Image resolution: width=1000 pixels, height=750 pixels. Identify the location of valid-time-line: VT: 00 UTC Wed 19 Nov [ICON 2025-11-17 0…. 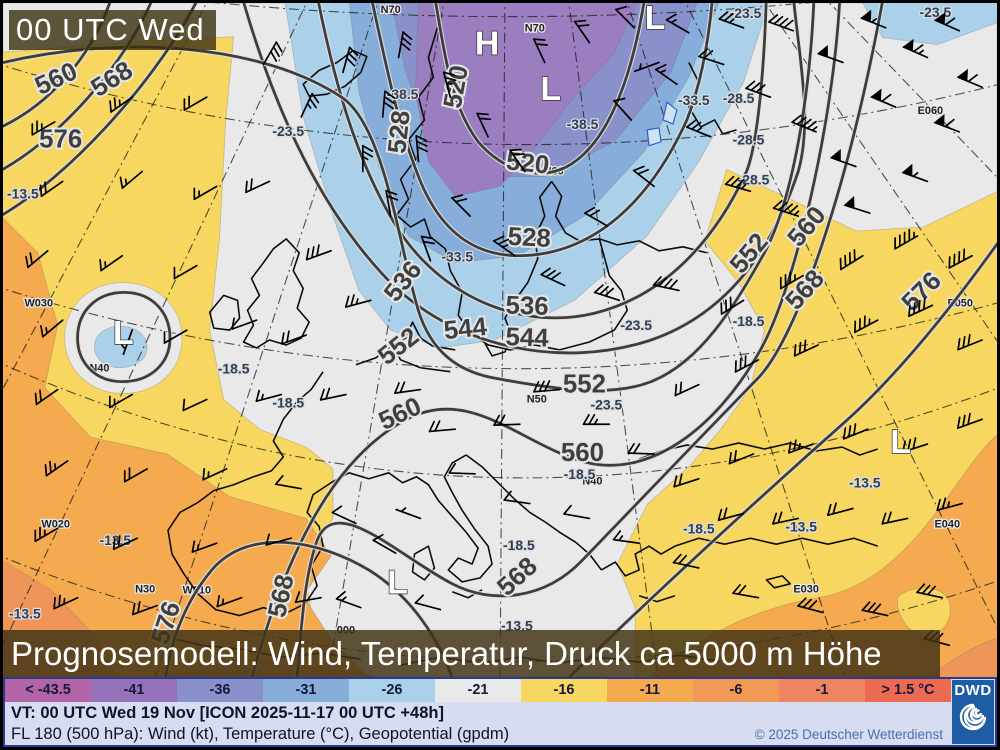
(227, 713).